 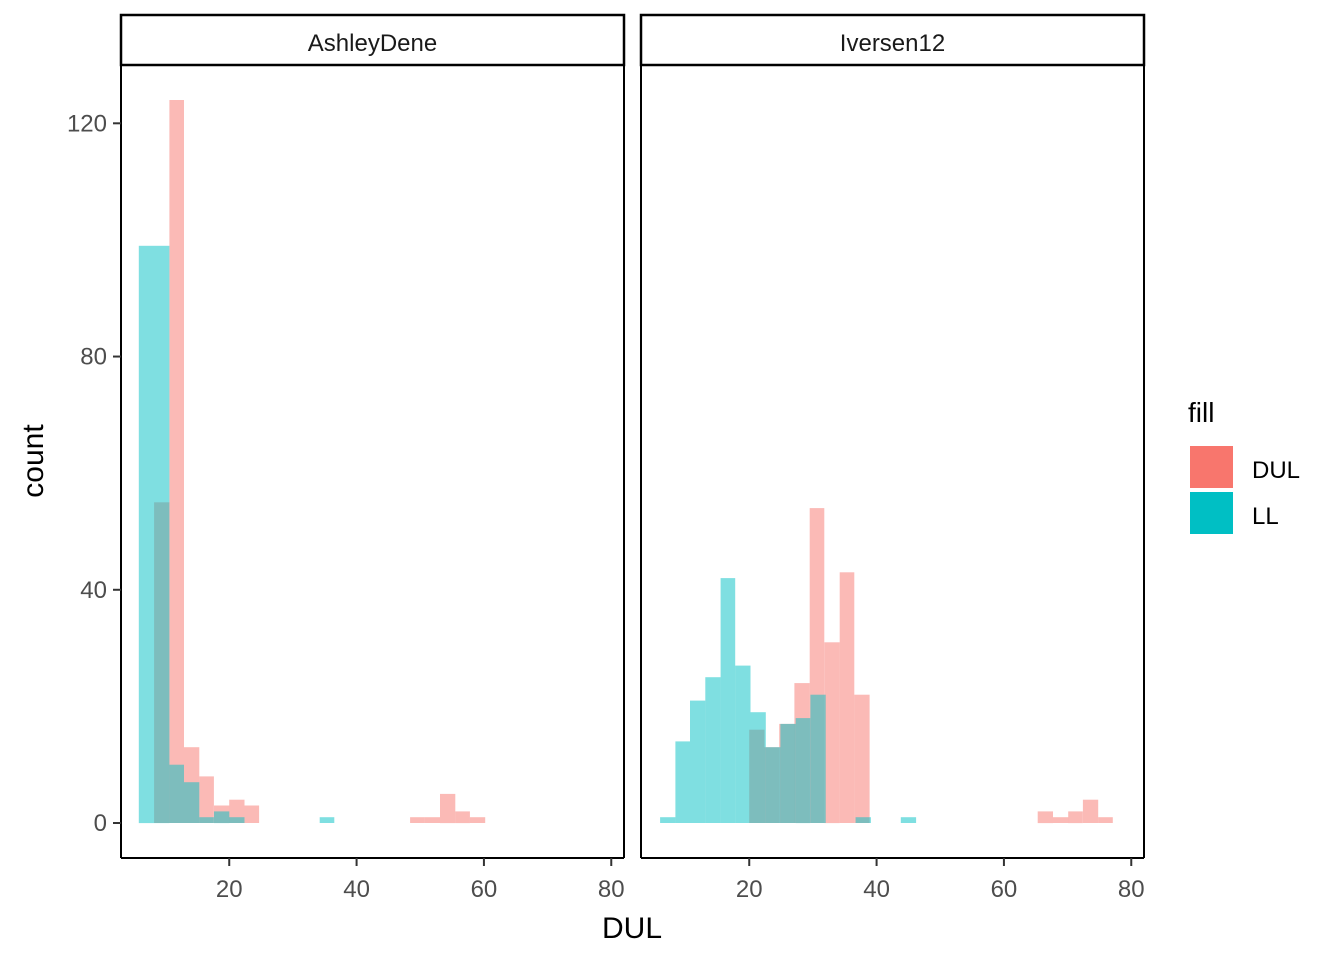 I want to click on legend-label-ll: LL, so click(x=1265, y=516).